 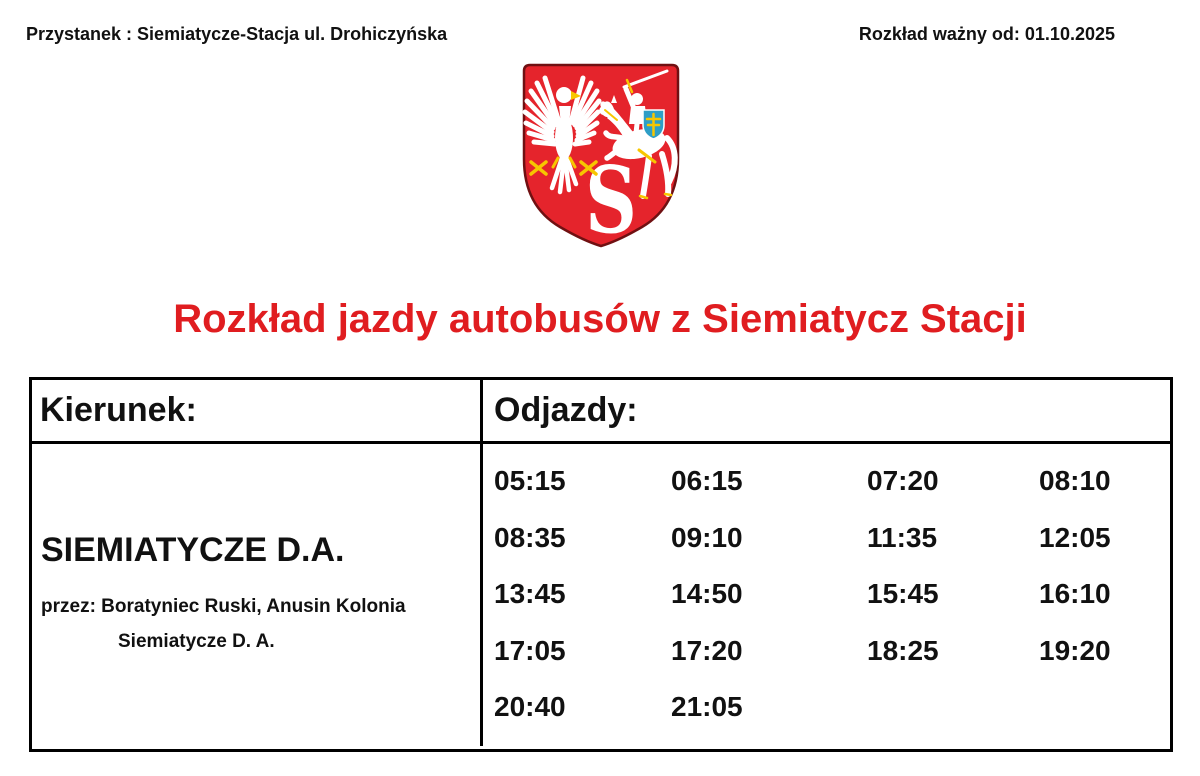 I want to click on coat-of-arms: S, so click(x=601, y=158).